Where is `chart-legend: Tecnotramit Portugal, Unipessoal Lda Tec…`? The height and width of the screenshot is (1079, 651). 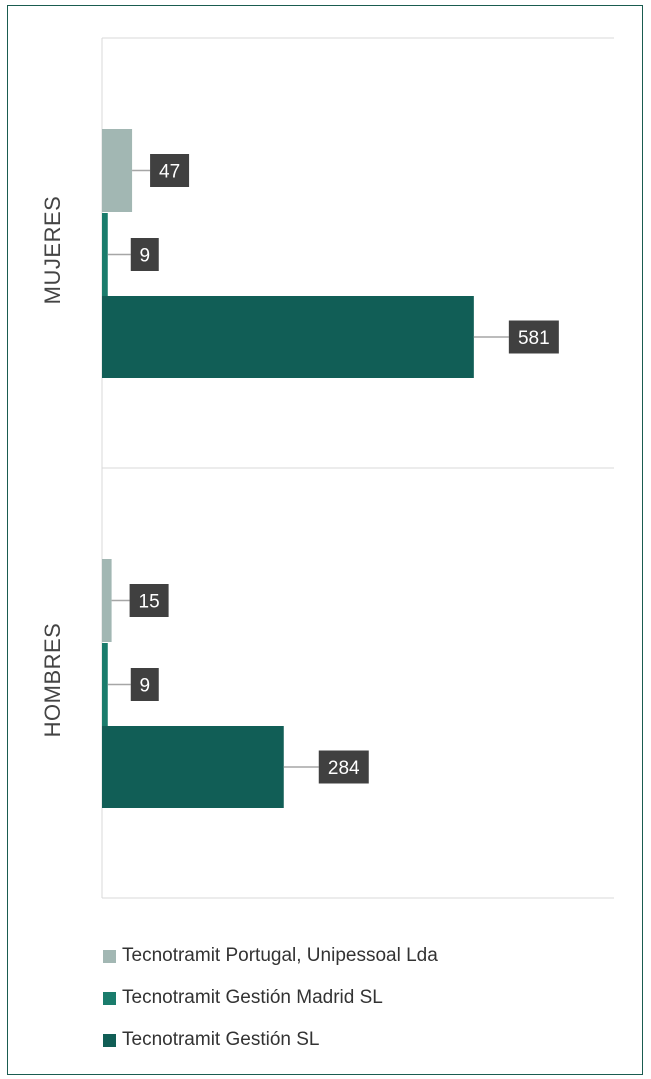 chart-legend: Tecnotramit Portugal, Unipessoal Lda Tec… is located at coordinates (270, 998).